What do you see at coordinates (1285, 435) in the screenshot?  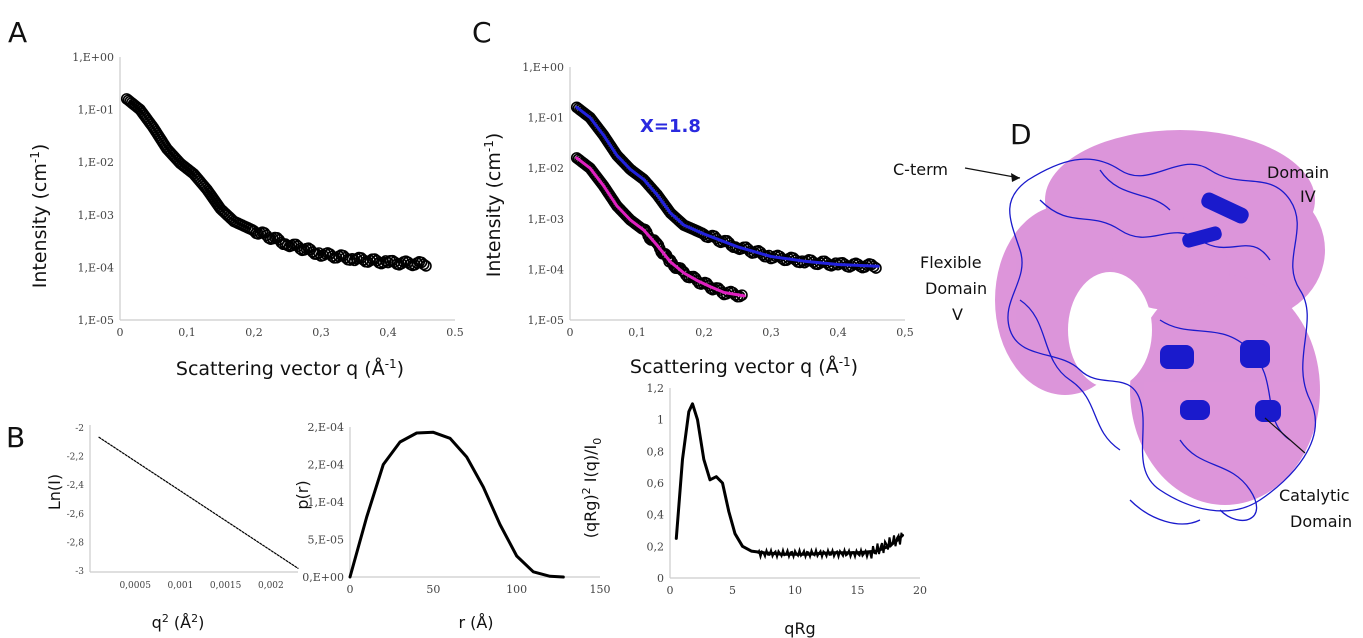 I see `catalytic-arrow` at bounding box center [1285, 435].